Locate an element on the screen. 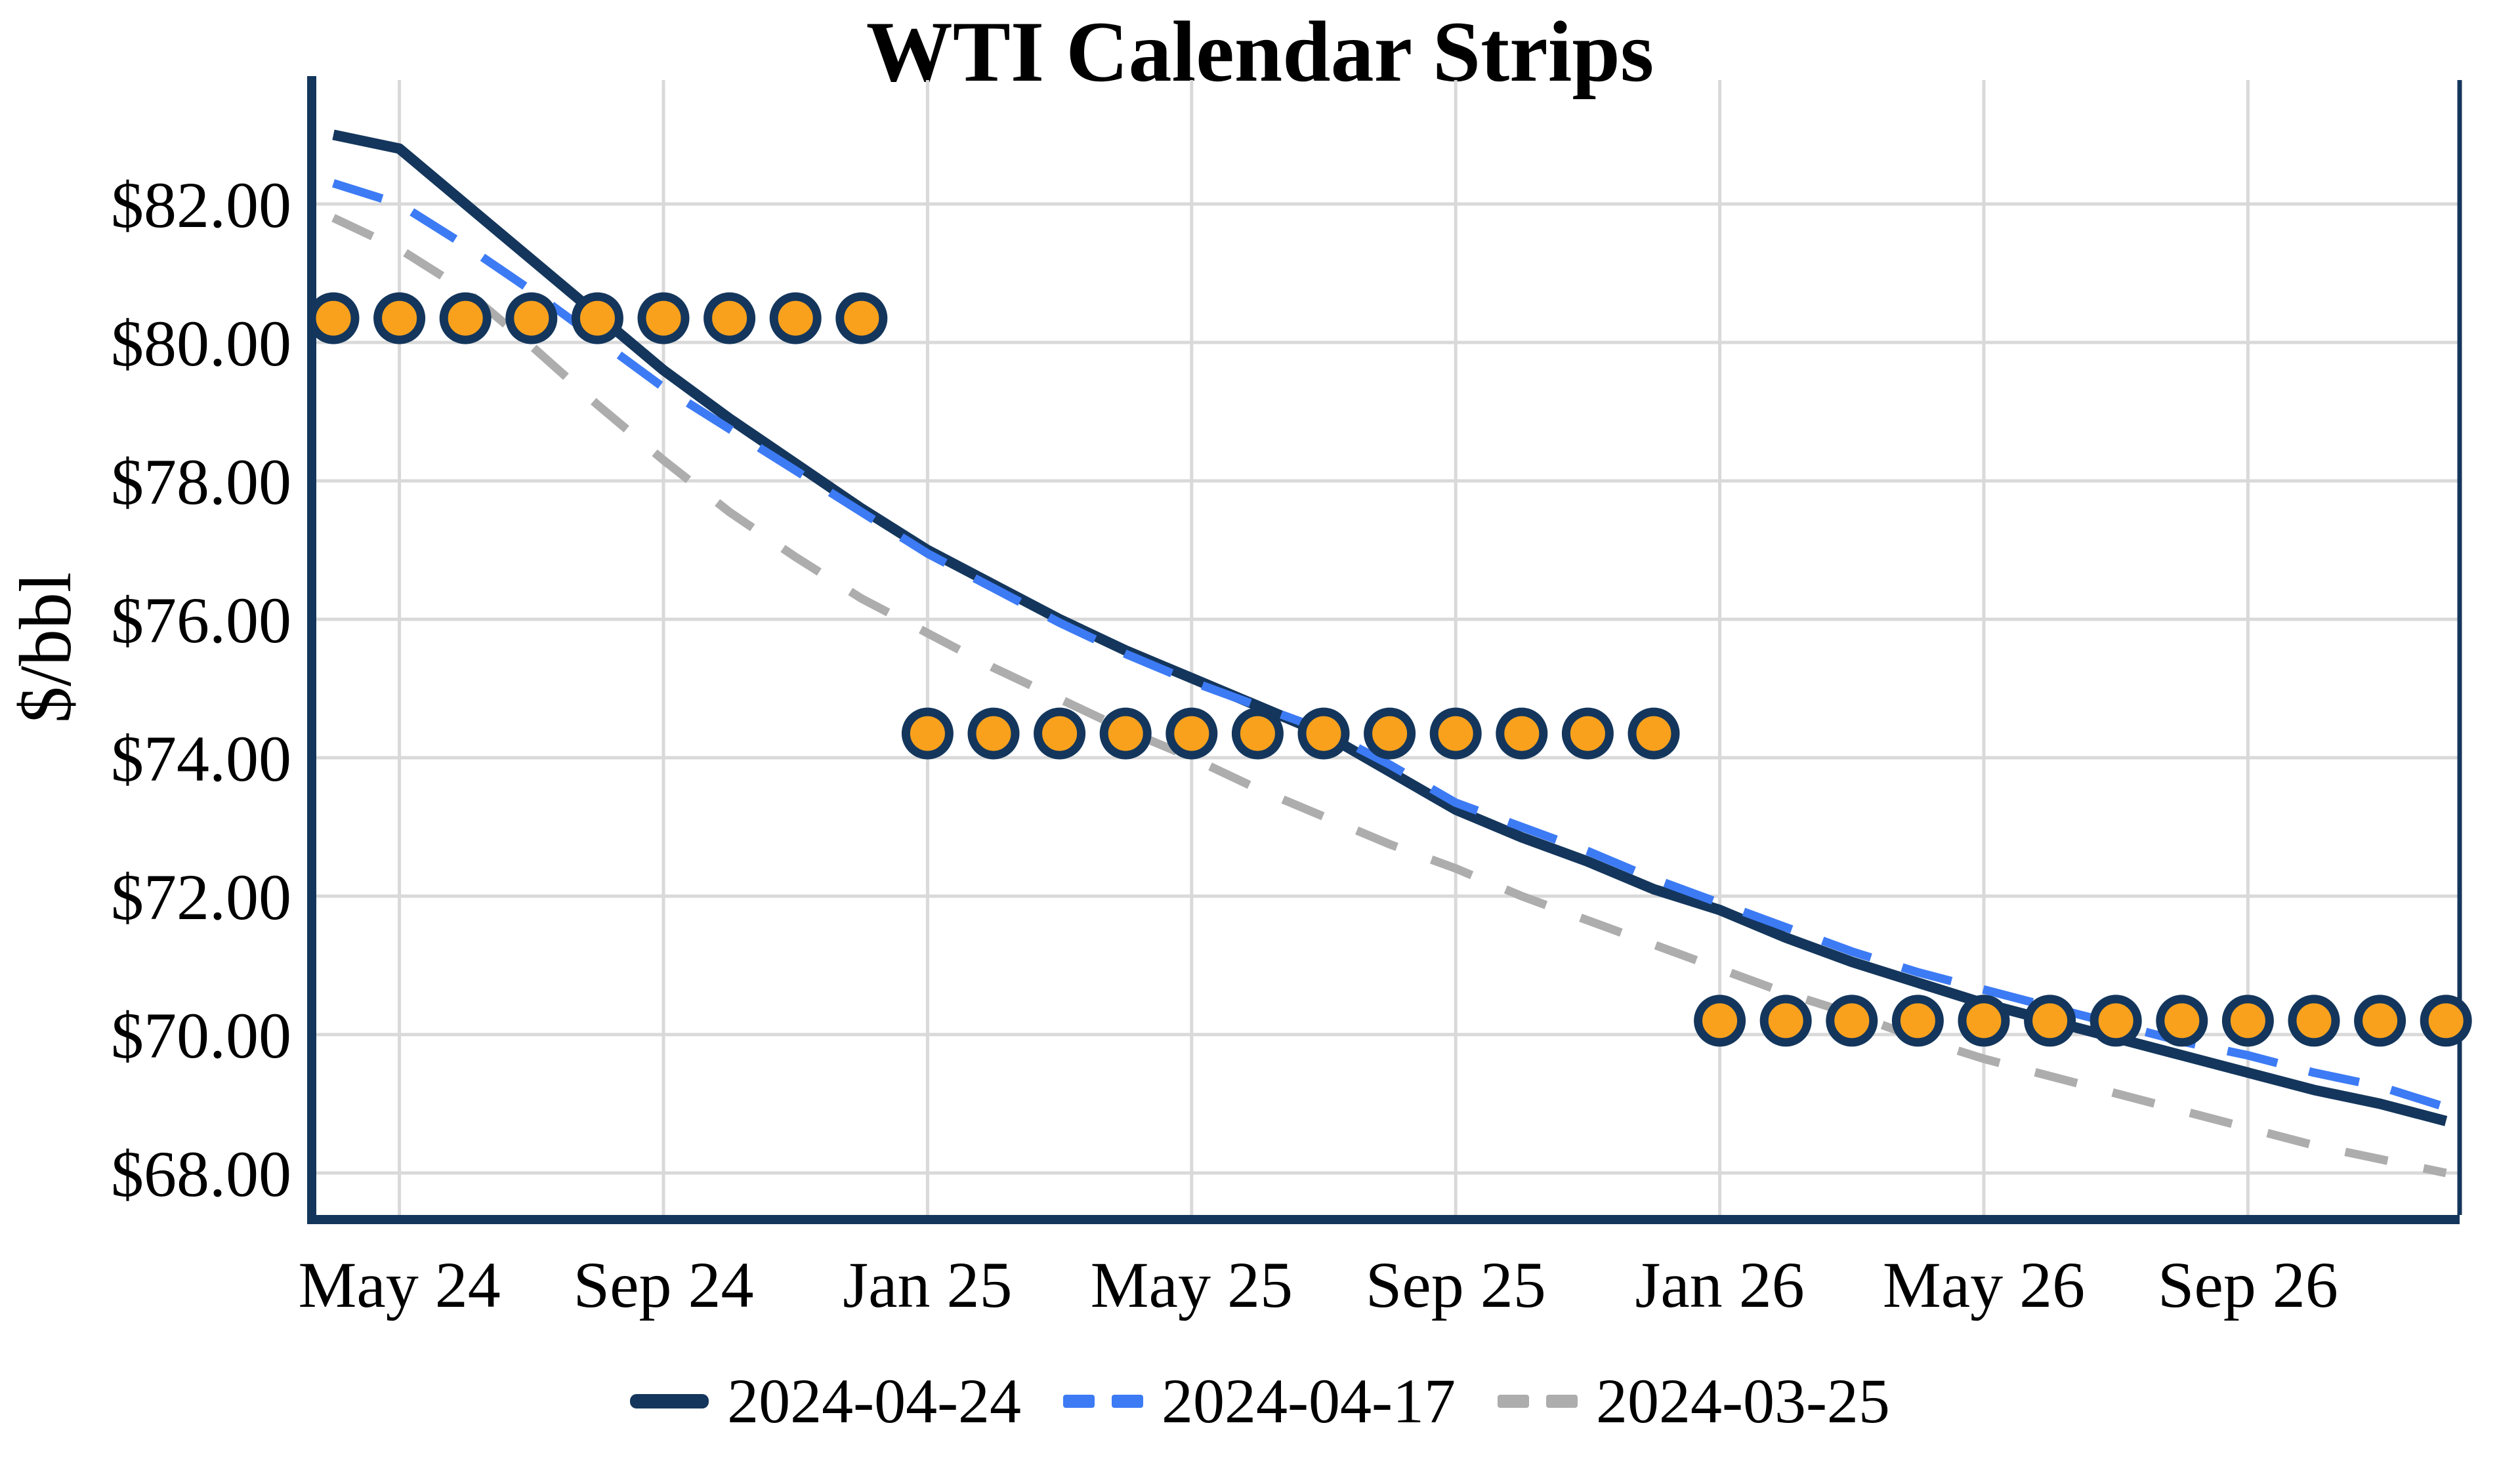 This screenshot has width=2520, height=1480. x-tick-label: May 26 is located at coordinates (1984, 1284).